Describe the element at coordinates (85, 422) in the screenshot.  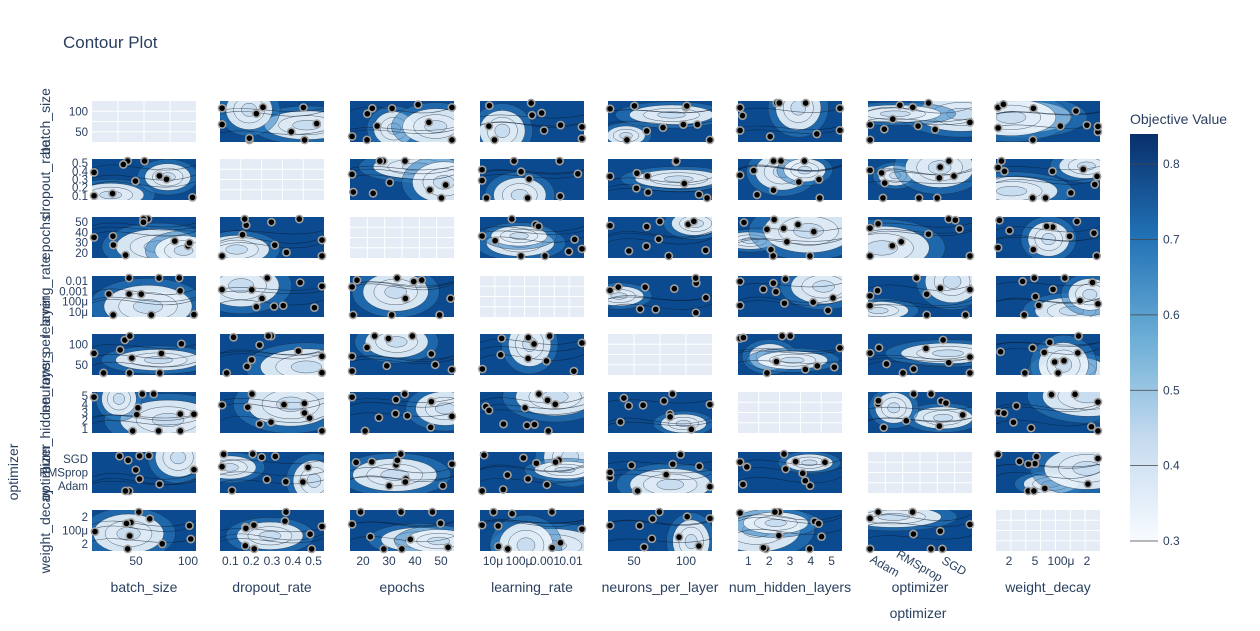
I see `y-tick-label: 2` at that location.